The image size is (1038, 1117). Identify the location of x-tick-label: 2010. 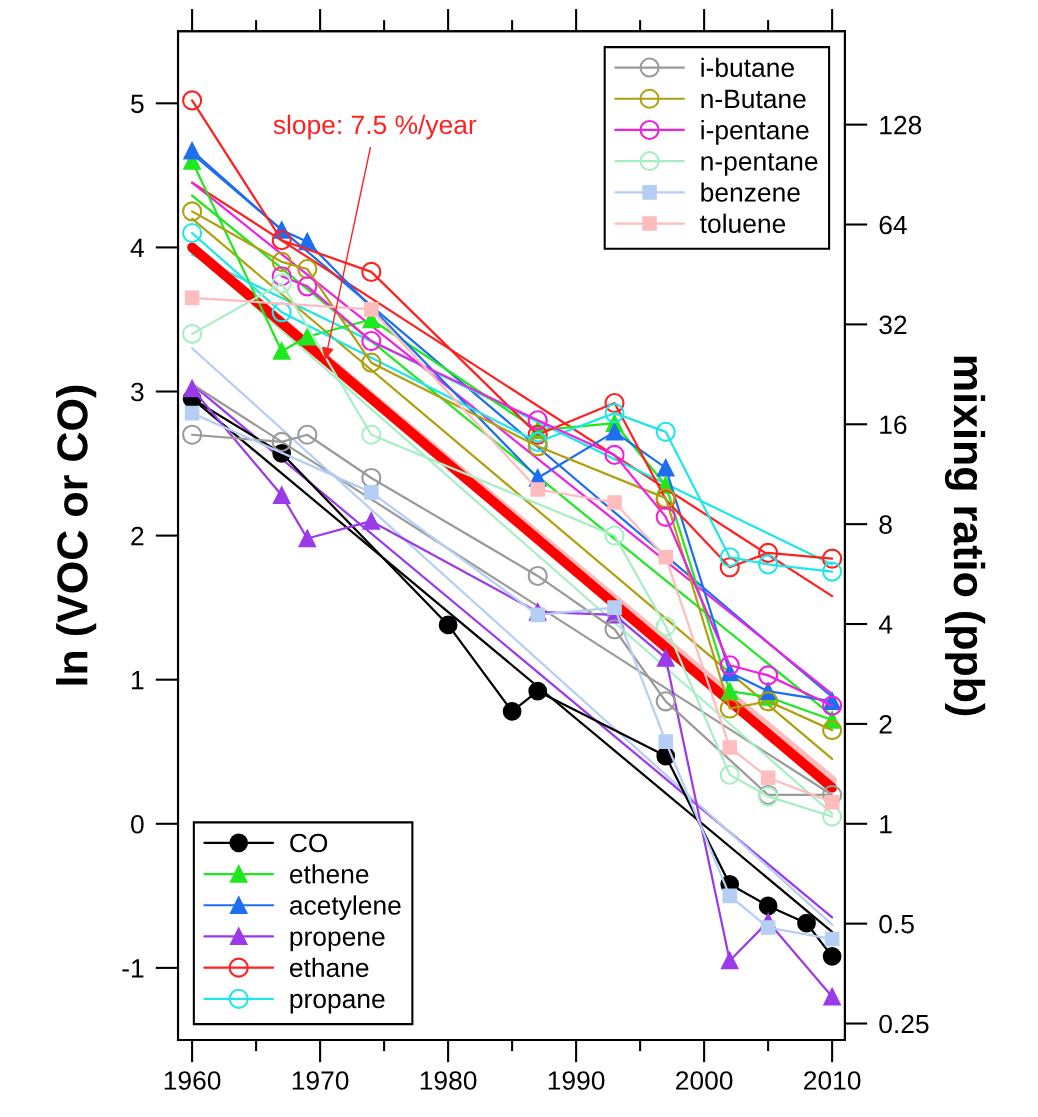
(832, 1080).